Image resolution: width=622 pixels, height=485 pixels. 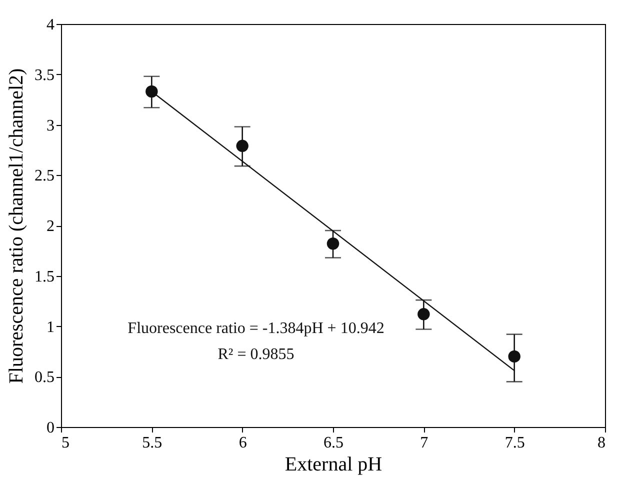 I want to click on x-tick-label: 6.5, so click(x=334, y=443).